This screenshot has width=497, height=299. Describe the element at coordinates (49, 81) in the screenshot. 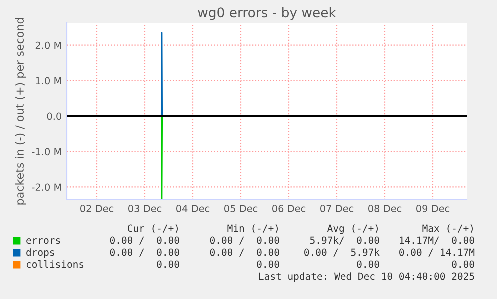

I see `y-tick-label: 1.0 M` at that location.